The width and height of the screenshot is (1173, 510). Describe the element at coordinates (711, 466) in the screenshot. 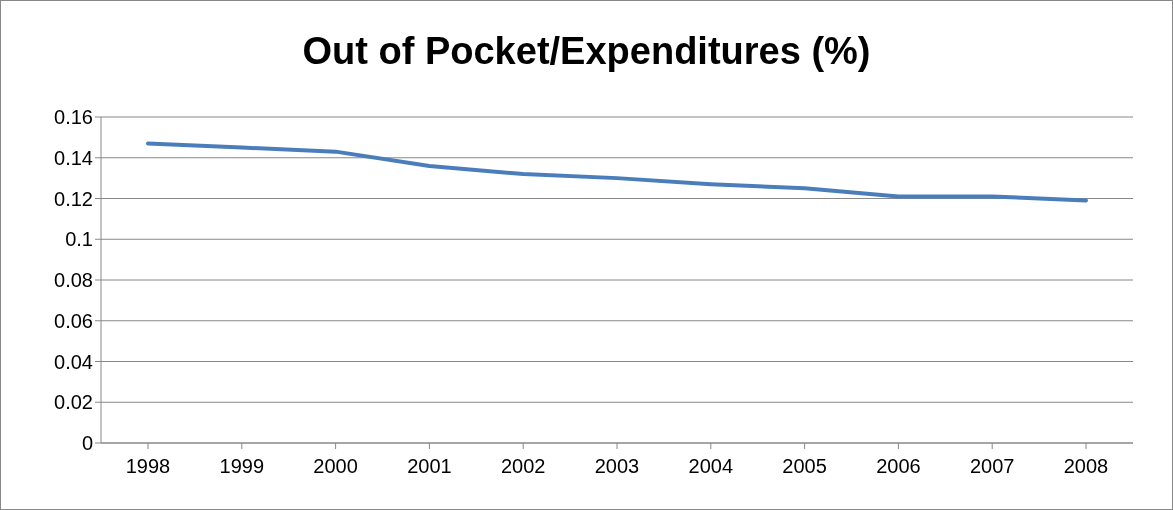

I see `x-tick-label: 2004` at that location.